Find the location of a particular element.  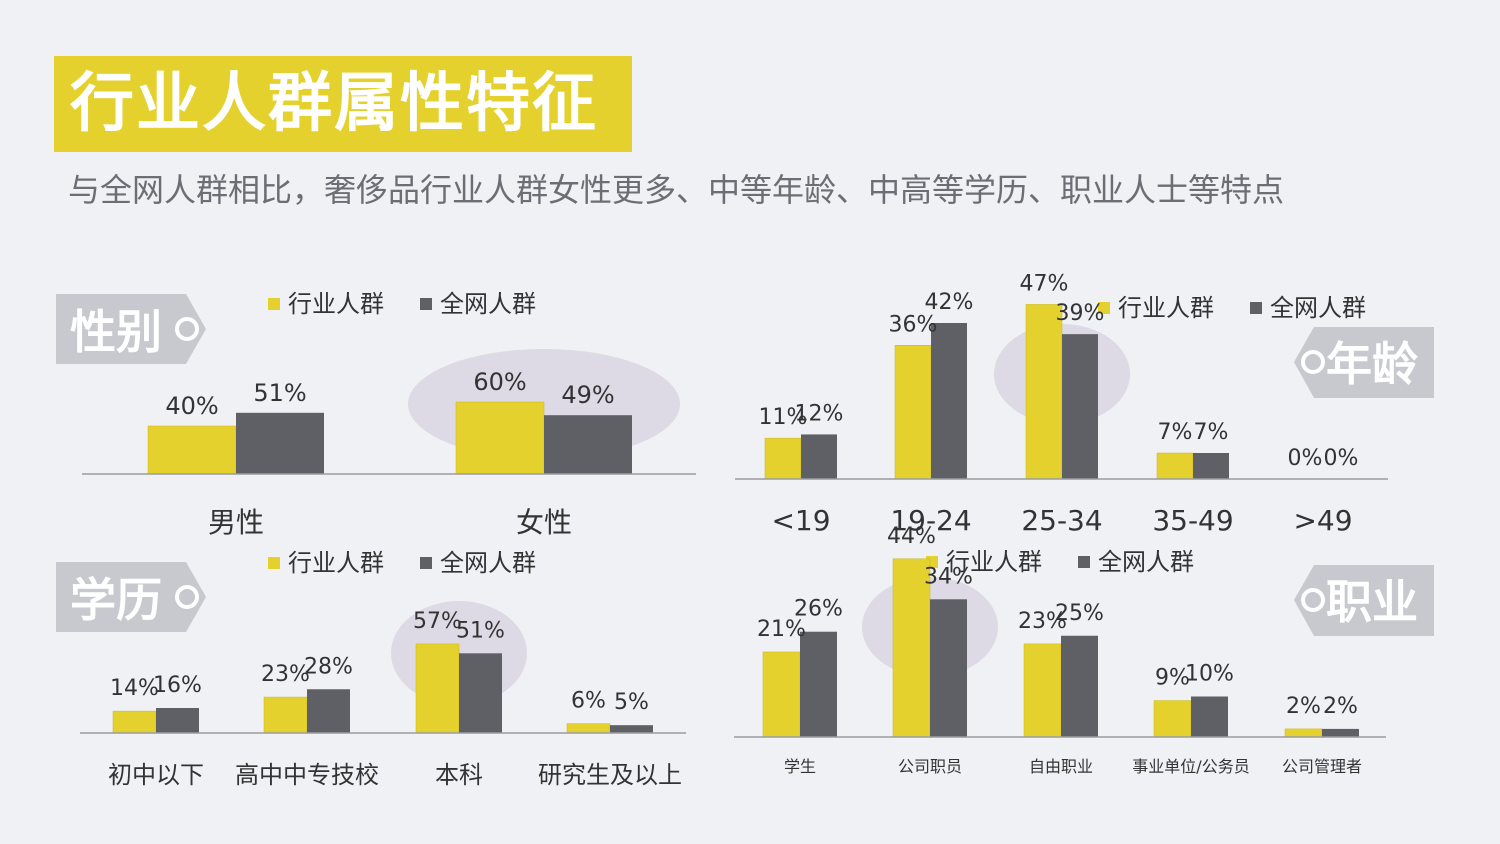

education-category-label-3: 本科 is located at coordinates (459, 775).